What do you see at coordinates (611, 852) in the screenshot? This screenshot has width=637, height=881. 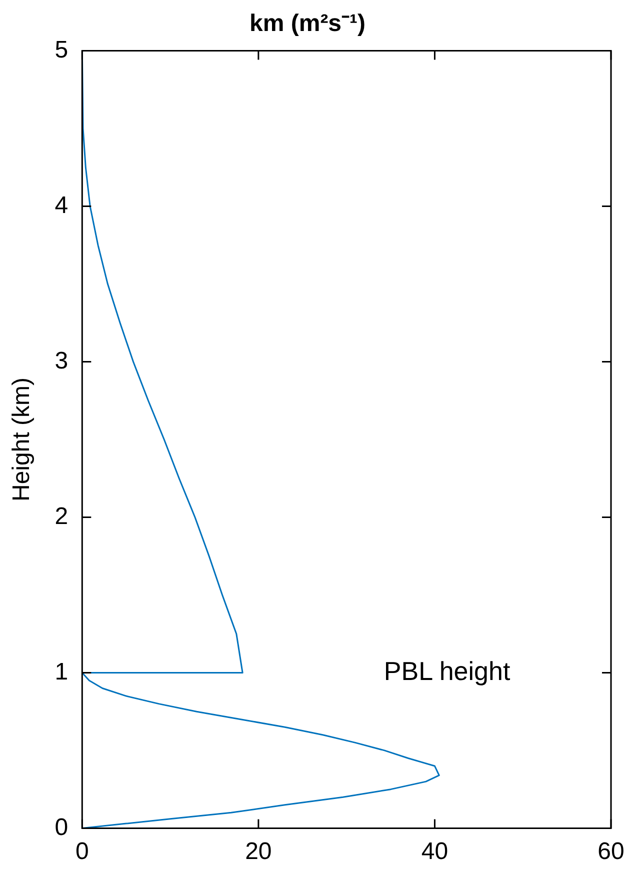 I see `x-tick-label: 60` at bounding box center [611, 852].